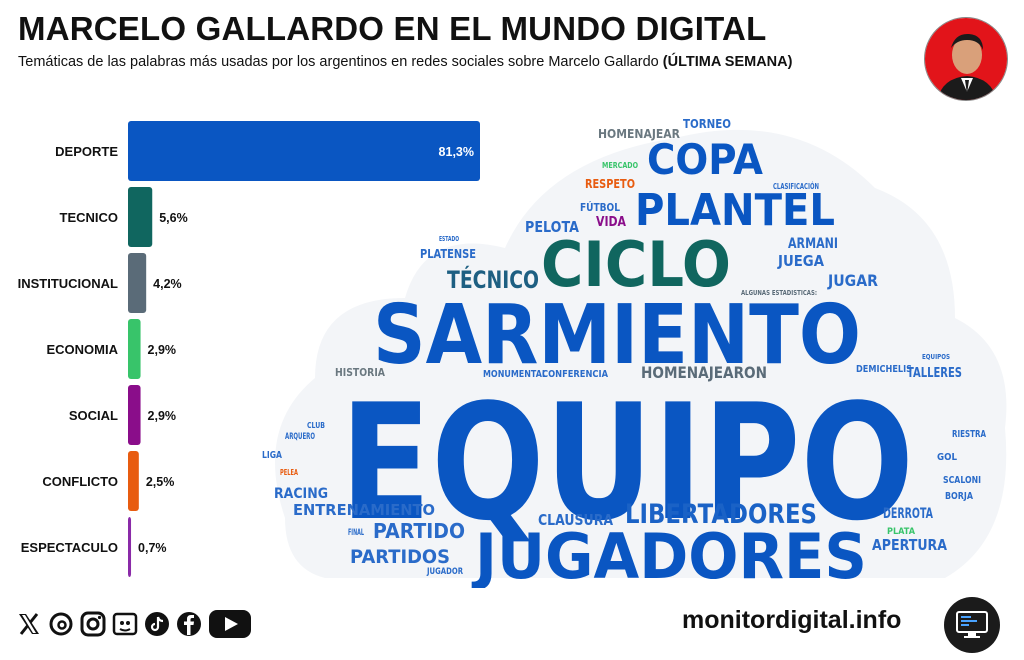 The image size is (1024, 660). What do you see at coordinates (934, 373) in the screenshot?
I see `word-cloud-word: TALLERES` at bounding box center [934, 373].